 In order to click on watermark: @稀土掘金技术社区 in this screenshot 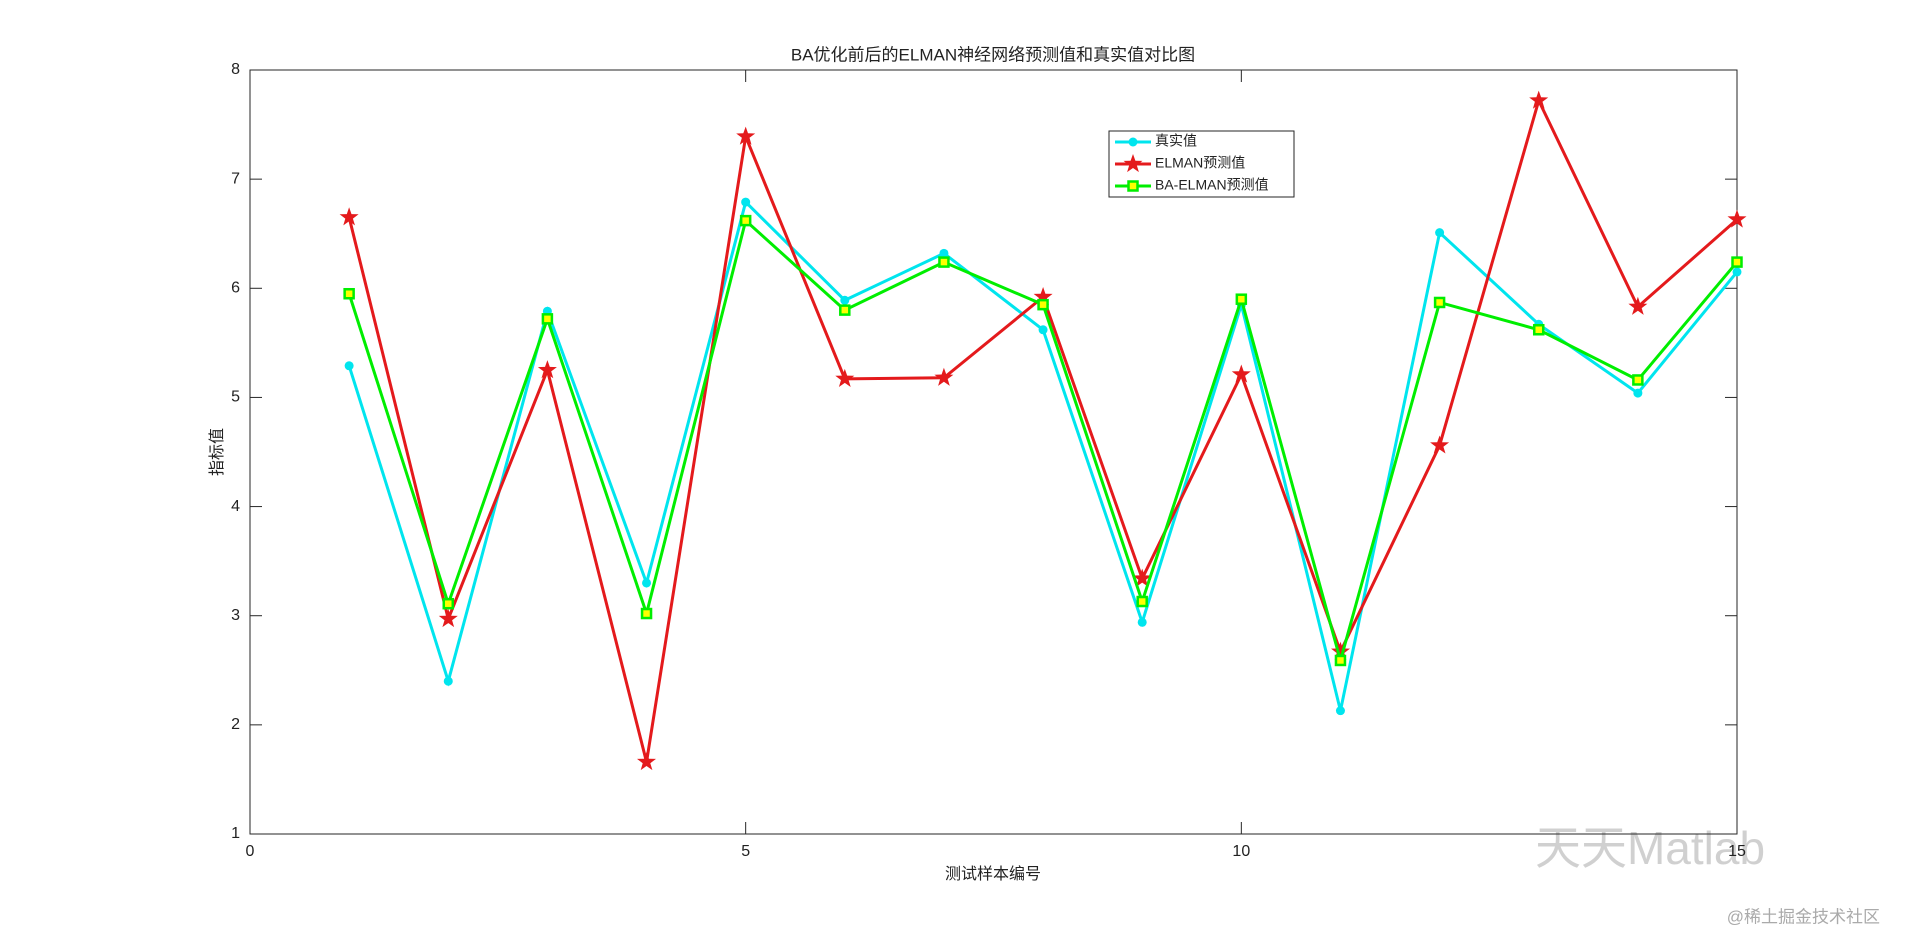, I will do `click(1803, 916)`.